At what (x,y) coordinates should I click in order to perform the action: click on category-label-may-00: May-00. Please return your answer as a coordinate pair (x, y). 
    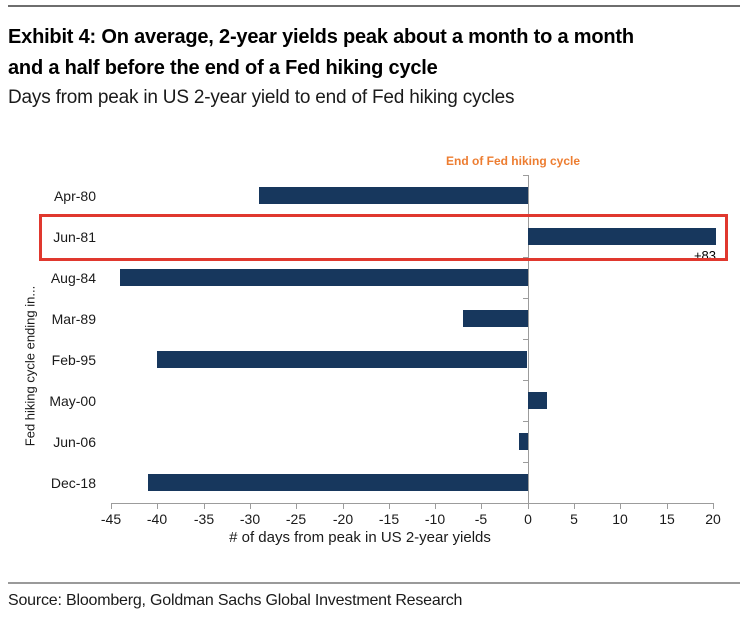
    Looking at the image, I should click on (72, 401).